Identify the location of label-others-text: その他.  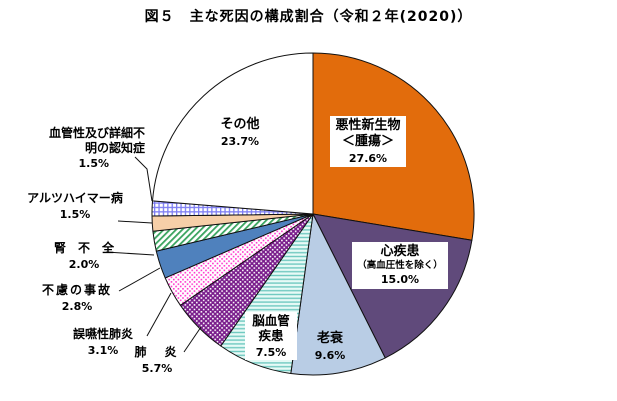
(240, 124).